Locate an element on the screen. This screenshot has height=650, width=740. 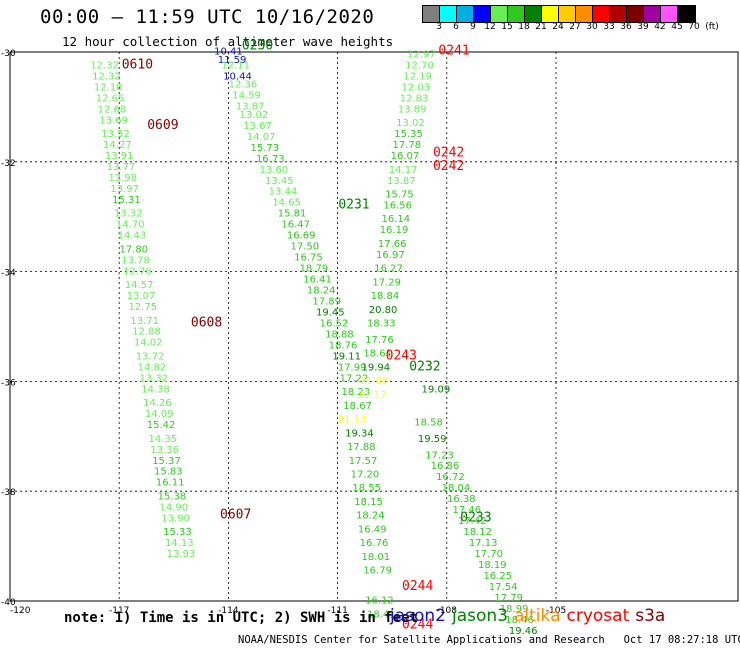
x-tick-label: -120 is located at coordinates (20, 611).